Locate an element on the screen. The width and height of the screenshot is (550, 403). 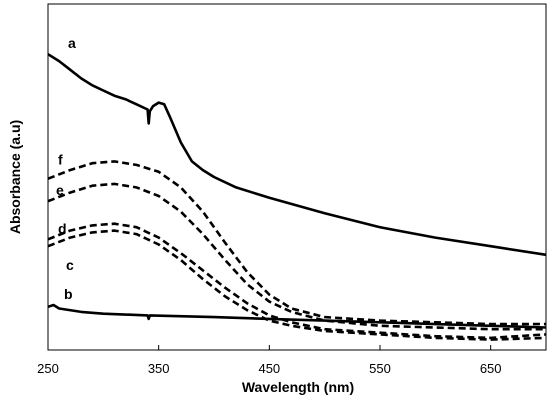
series-labels: a bc d ef is located at coordinates (66, 168).